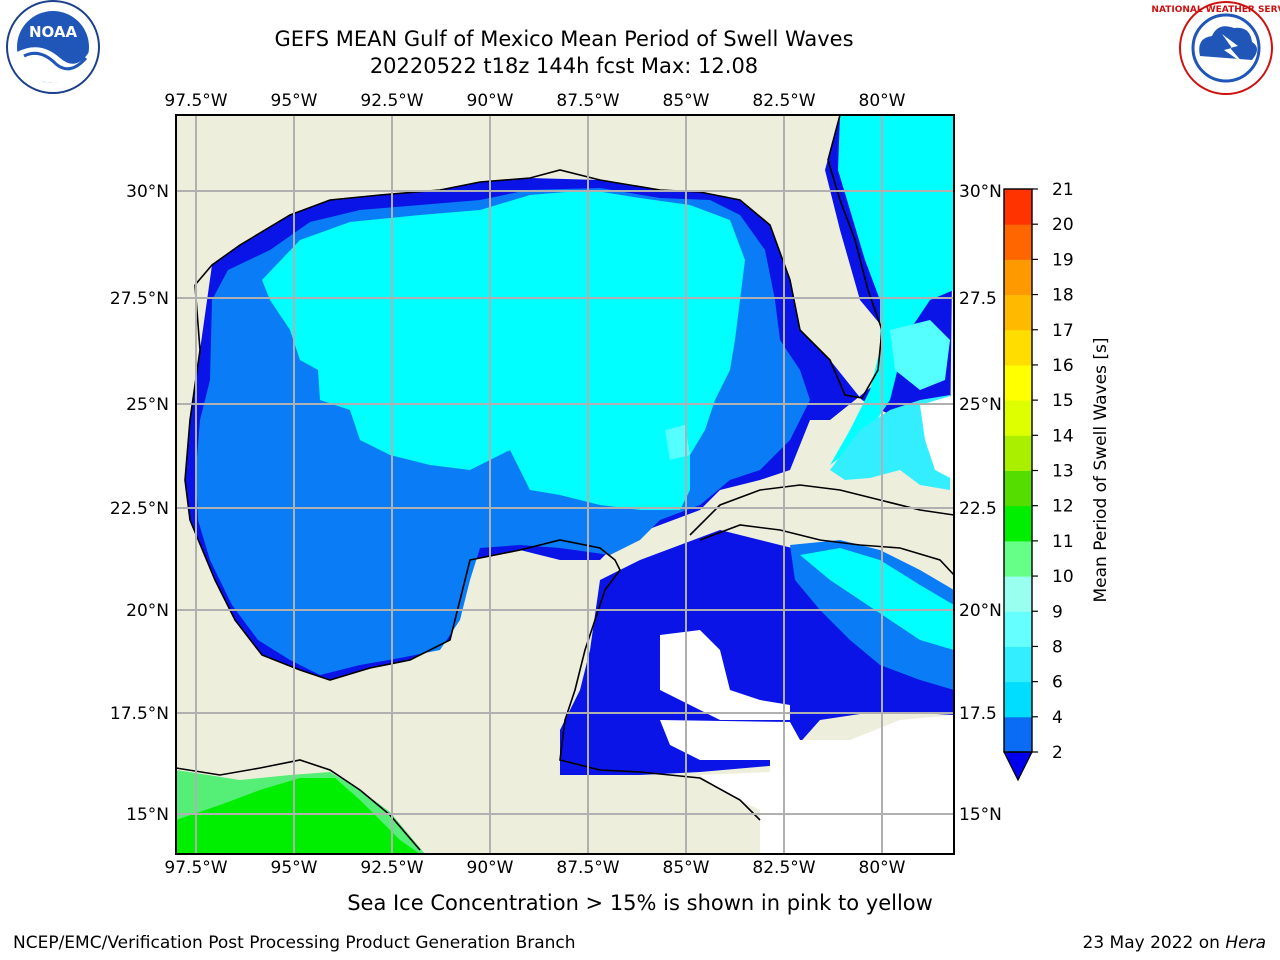 The image size is (1280, 960). Describe the element at coordinates (139, 509) in the screenshot. I see `lat-label: 22.5°N` at that location.